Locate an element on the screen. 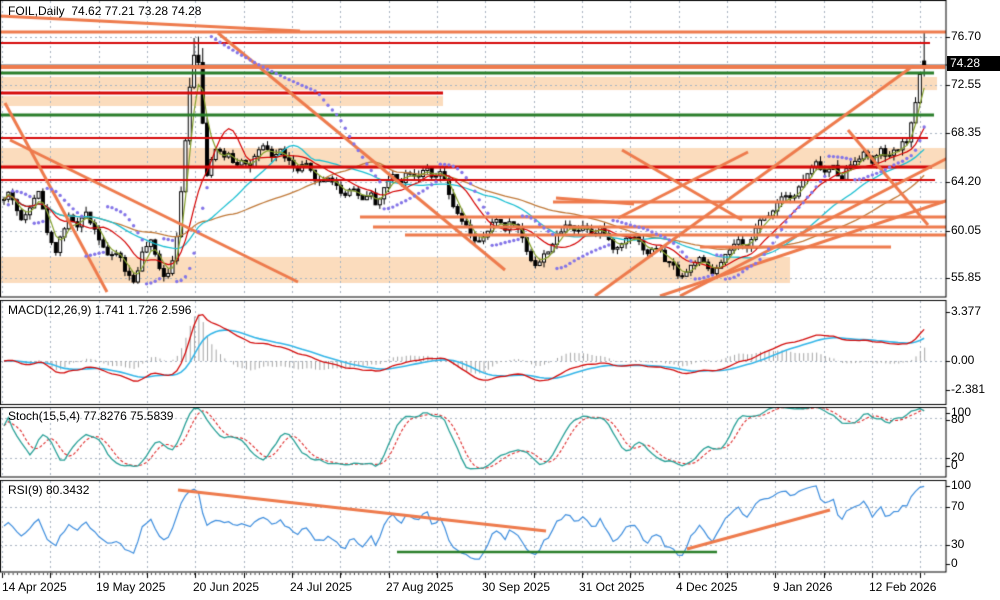  price-axis-label: 64.20 is located at coordinates (966, 181).